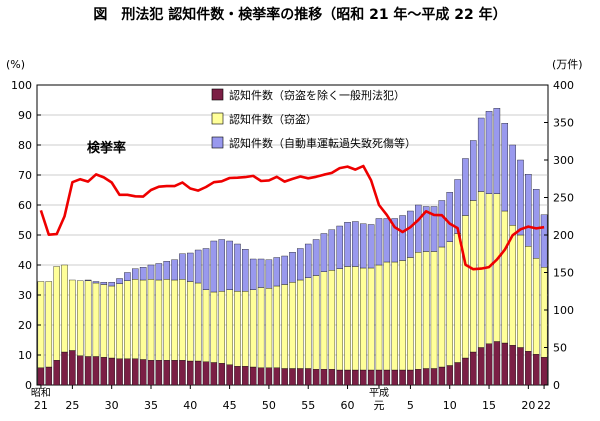 This screenshot has height=421, width=600. What do you see at coordinates (151, 405) in the screenshot?
I see `x-tick-label: 35` at bounding box center [151, 405].